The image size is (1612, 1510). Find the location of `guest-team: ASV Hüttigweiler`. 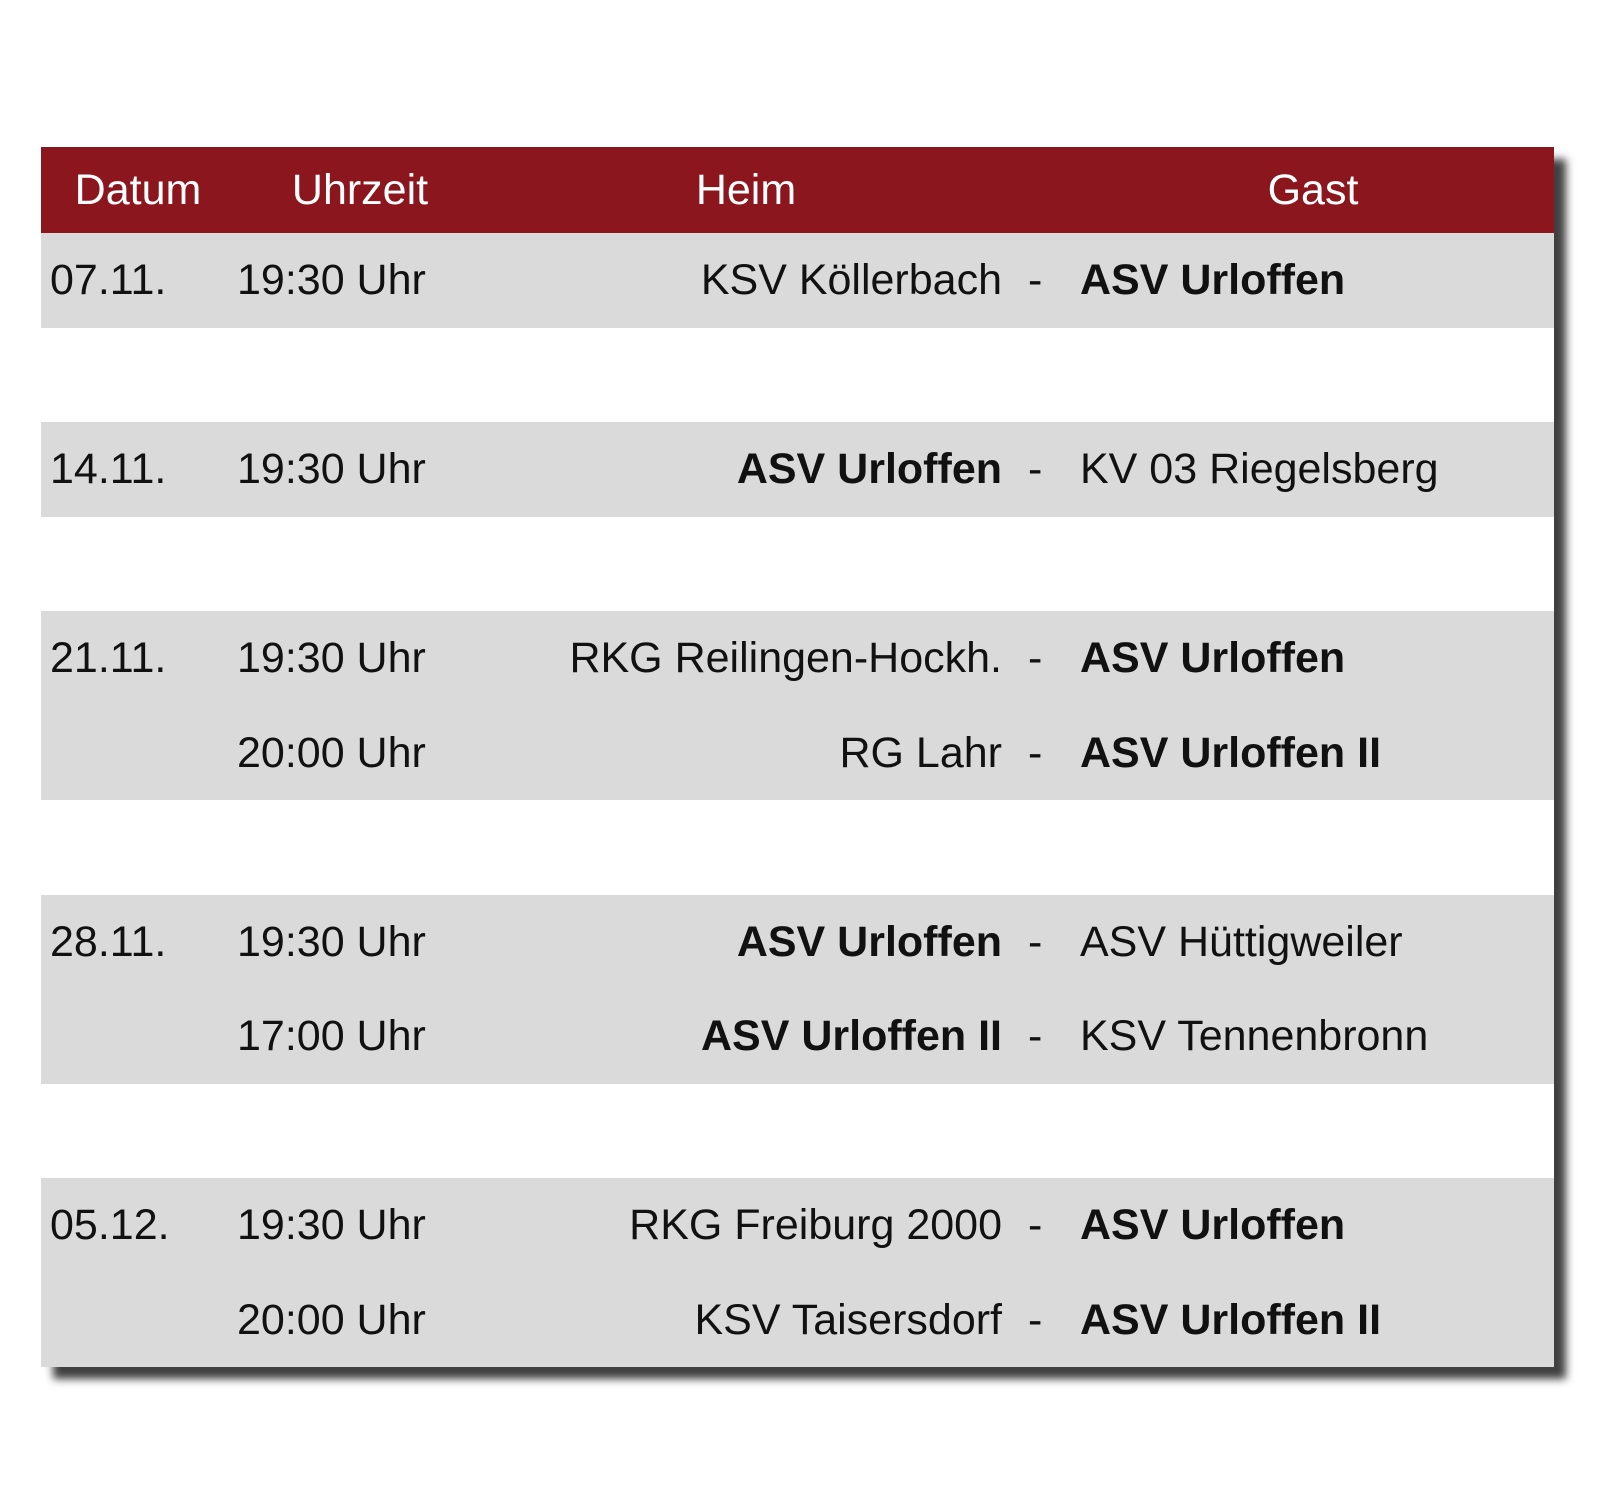

guest-team: ASV Hüttigweiler is located at coordinates (1241, 941).